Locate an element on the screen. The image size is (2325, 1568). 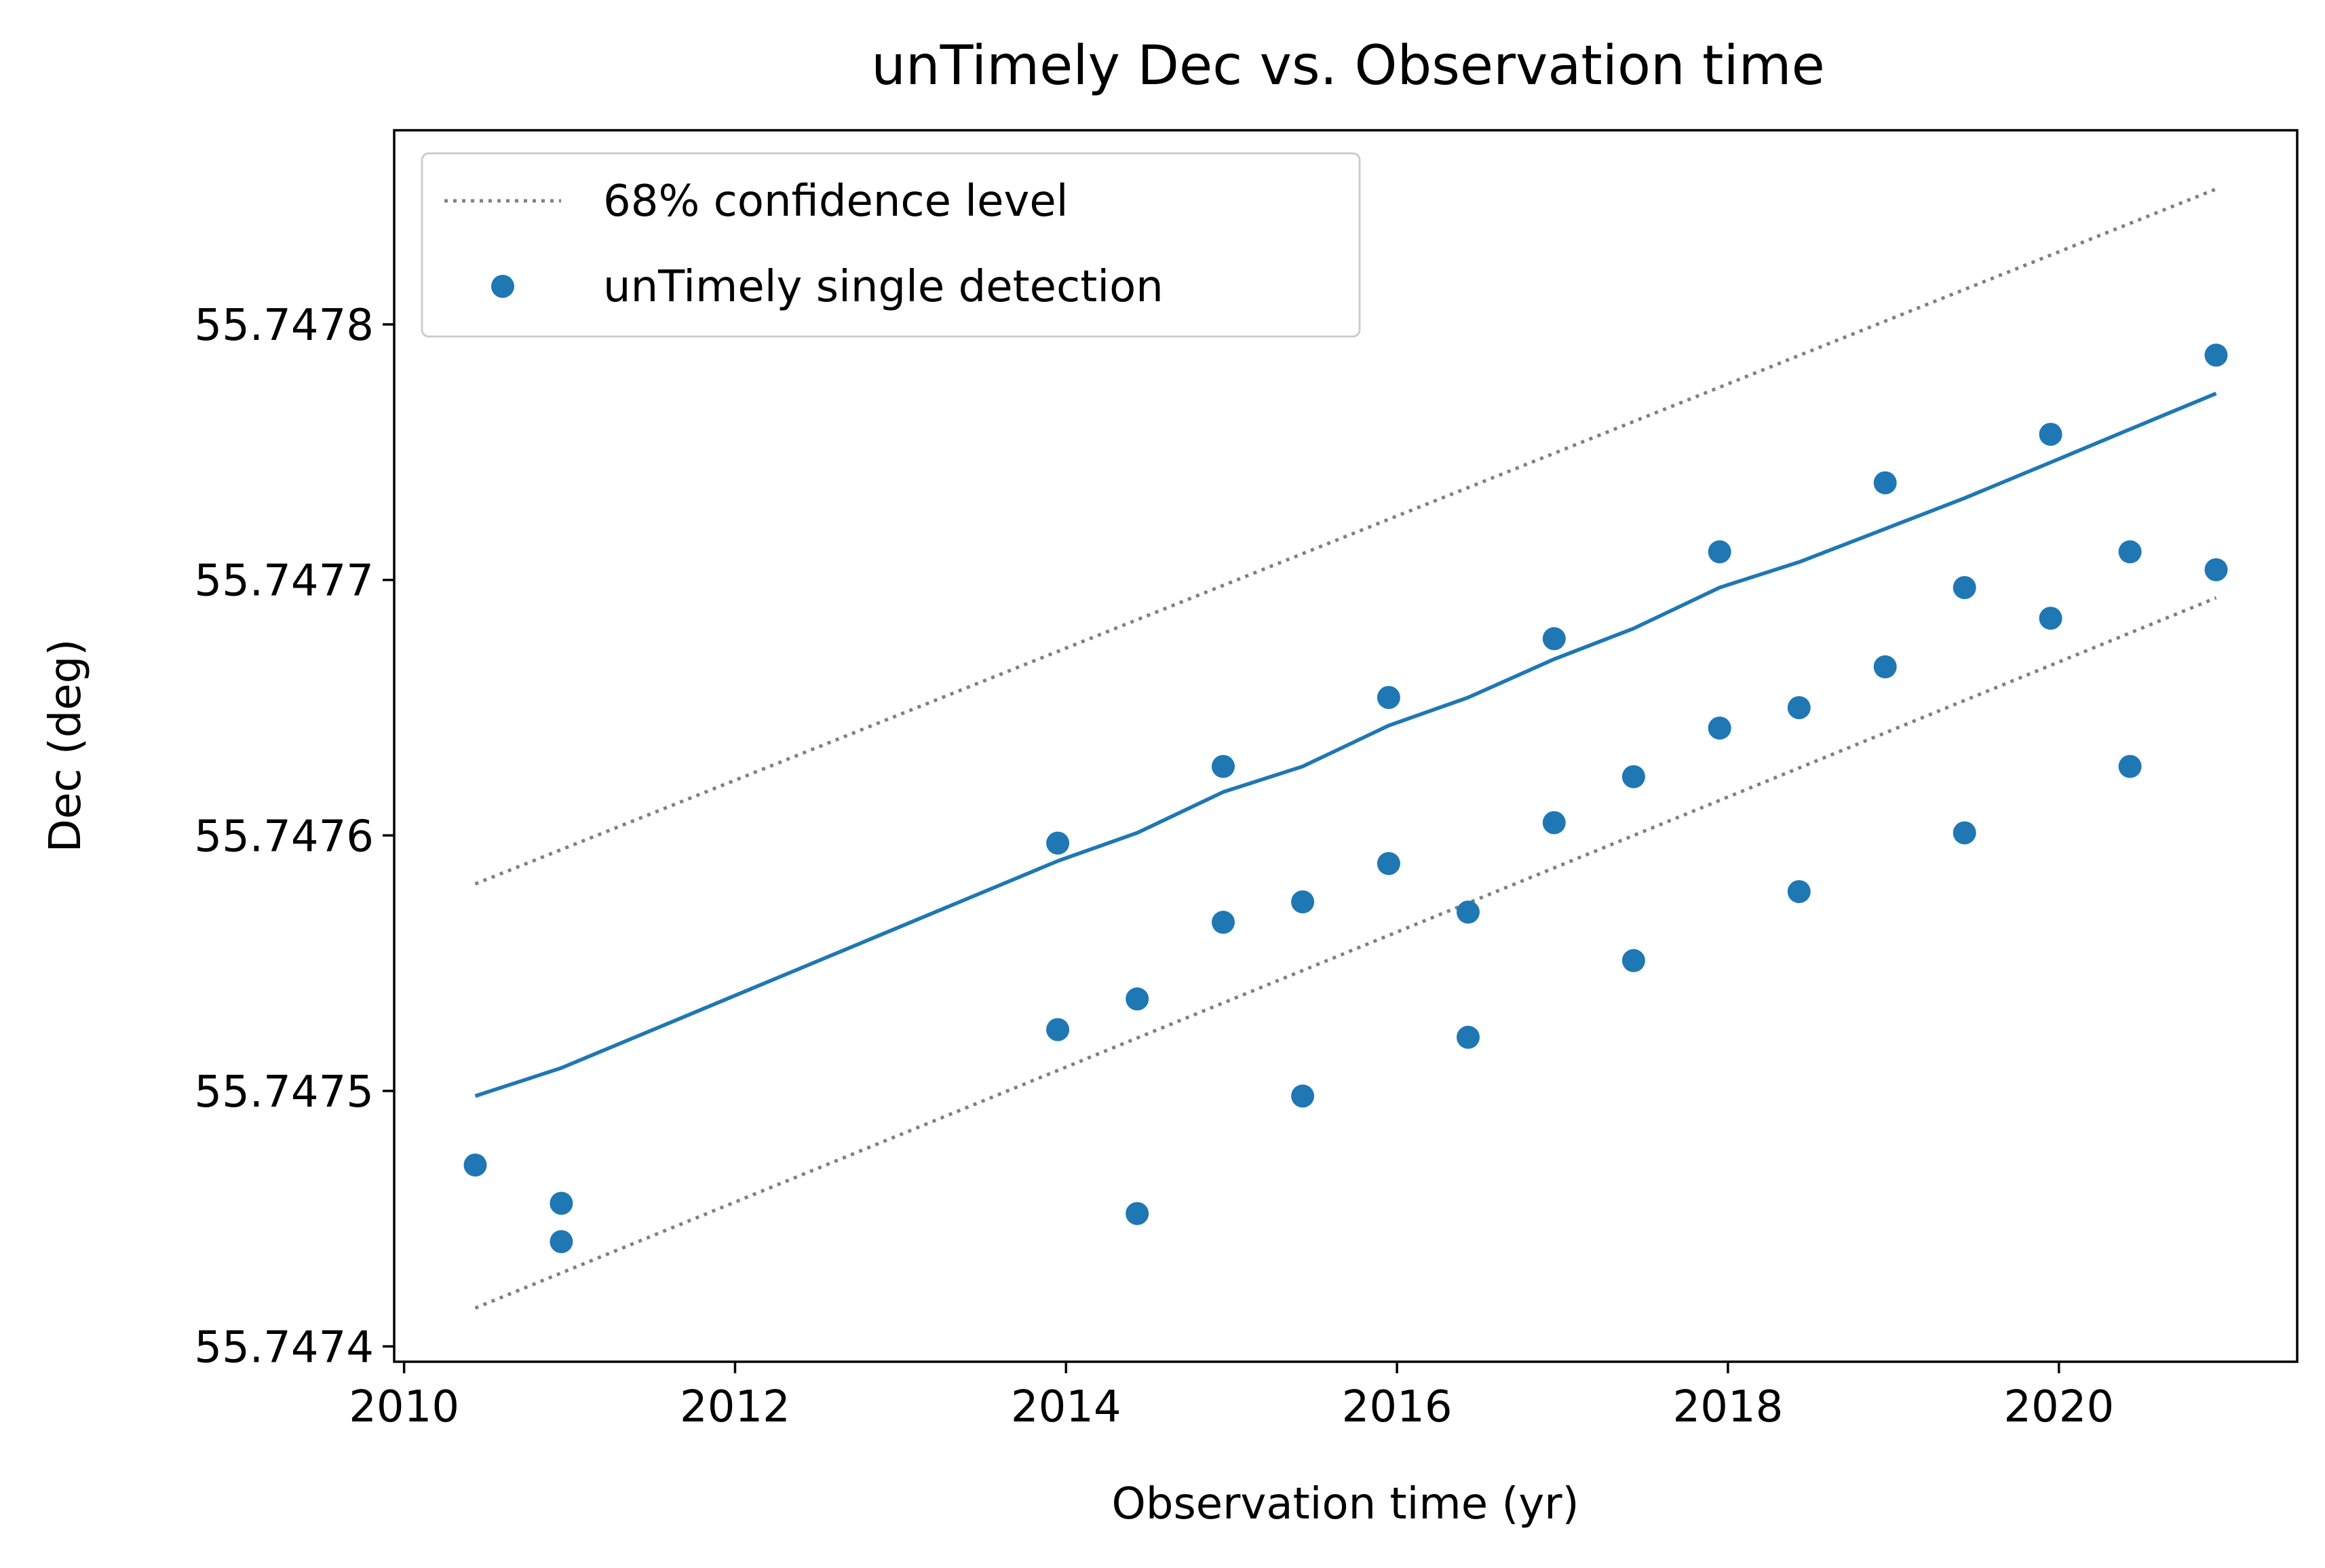
legend-box is located at coordinates (891, 245).